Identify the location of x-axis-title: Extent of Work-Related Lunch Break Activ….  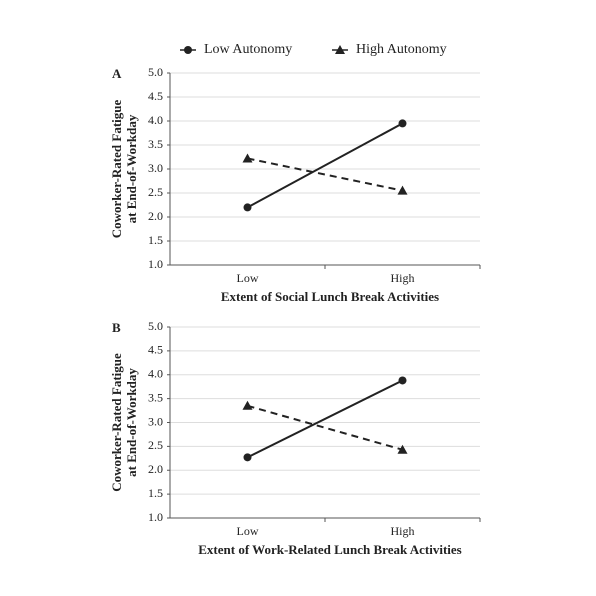
(330, 549).